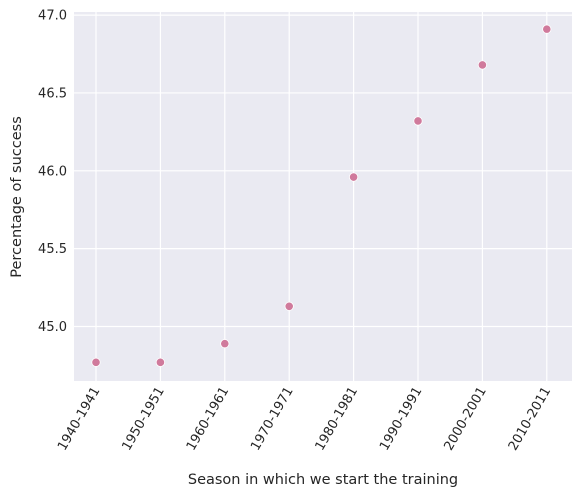 Image resolution: width=579 pixels, height=496 pixels. What do you see at coordinates (52, 93) in the screenshot?
I see `y-tick-label: 46.5` at bounding box center [52, 93].